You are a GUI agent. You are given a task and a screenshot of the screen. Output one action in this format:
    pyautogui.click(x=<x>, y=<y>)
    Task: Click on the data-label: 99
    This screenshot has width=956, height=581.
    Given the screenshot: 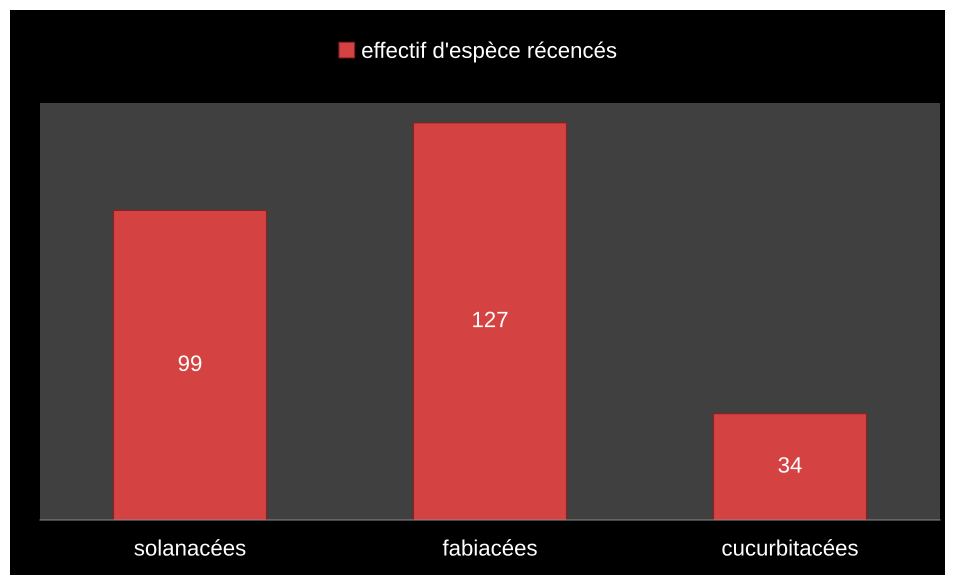 What is the action you would take?
    pyautogui.click(x=190, y=363)
    